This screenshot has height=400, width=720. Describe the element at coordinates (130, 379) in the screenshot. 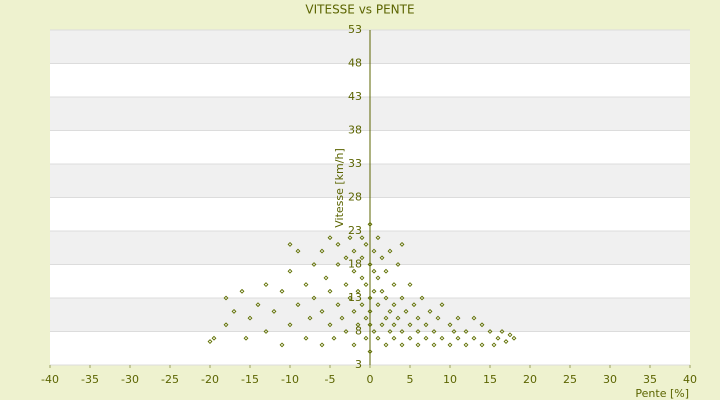

I see `x-tick-label: -30` at that location.